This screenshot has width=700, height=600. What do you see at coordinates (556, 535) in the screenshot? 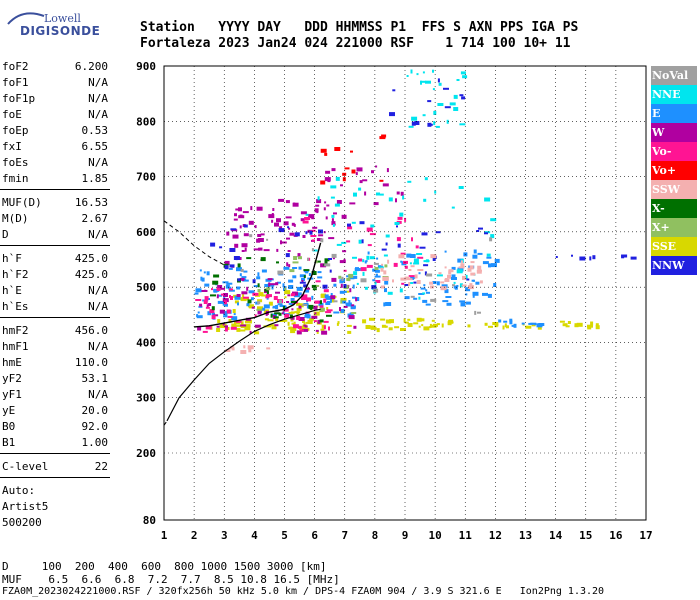
I see `x-tick-label: 14` at bounding box center [556, 535].